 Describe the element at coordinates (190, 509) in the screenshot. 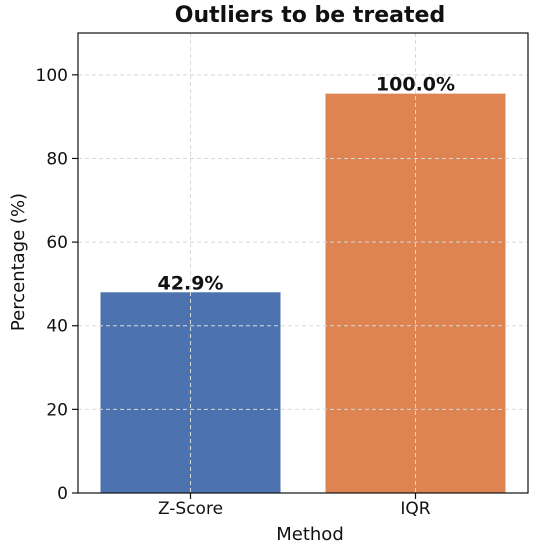

I see `x-tick-label: Z-Score` at that location.